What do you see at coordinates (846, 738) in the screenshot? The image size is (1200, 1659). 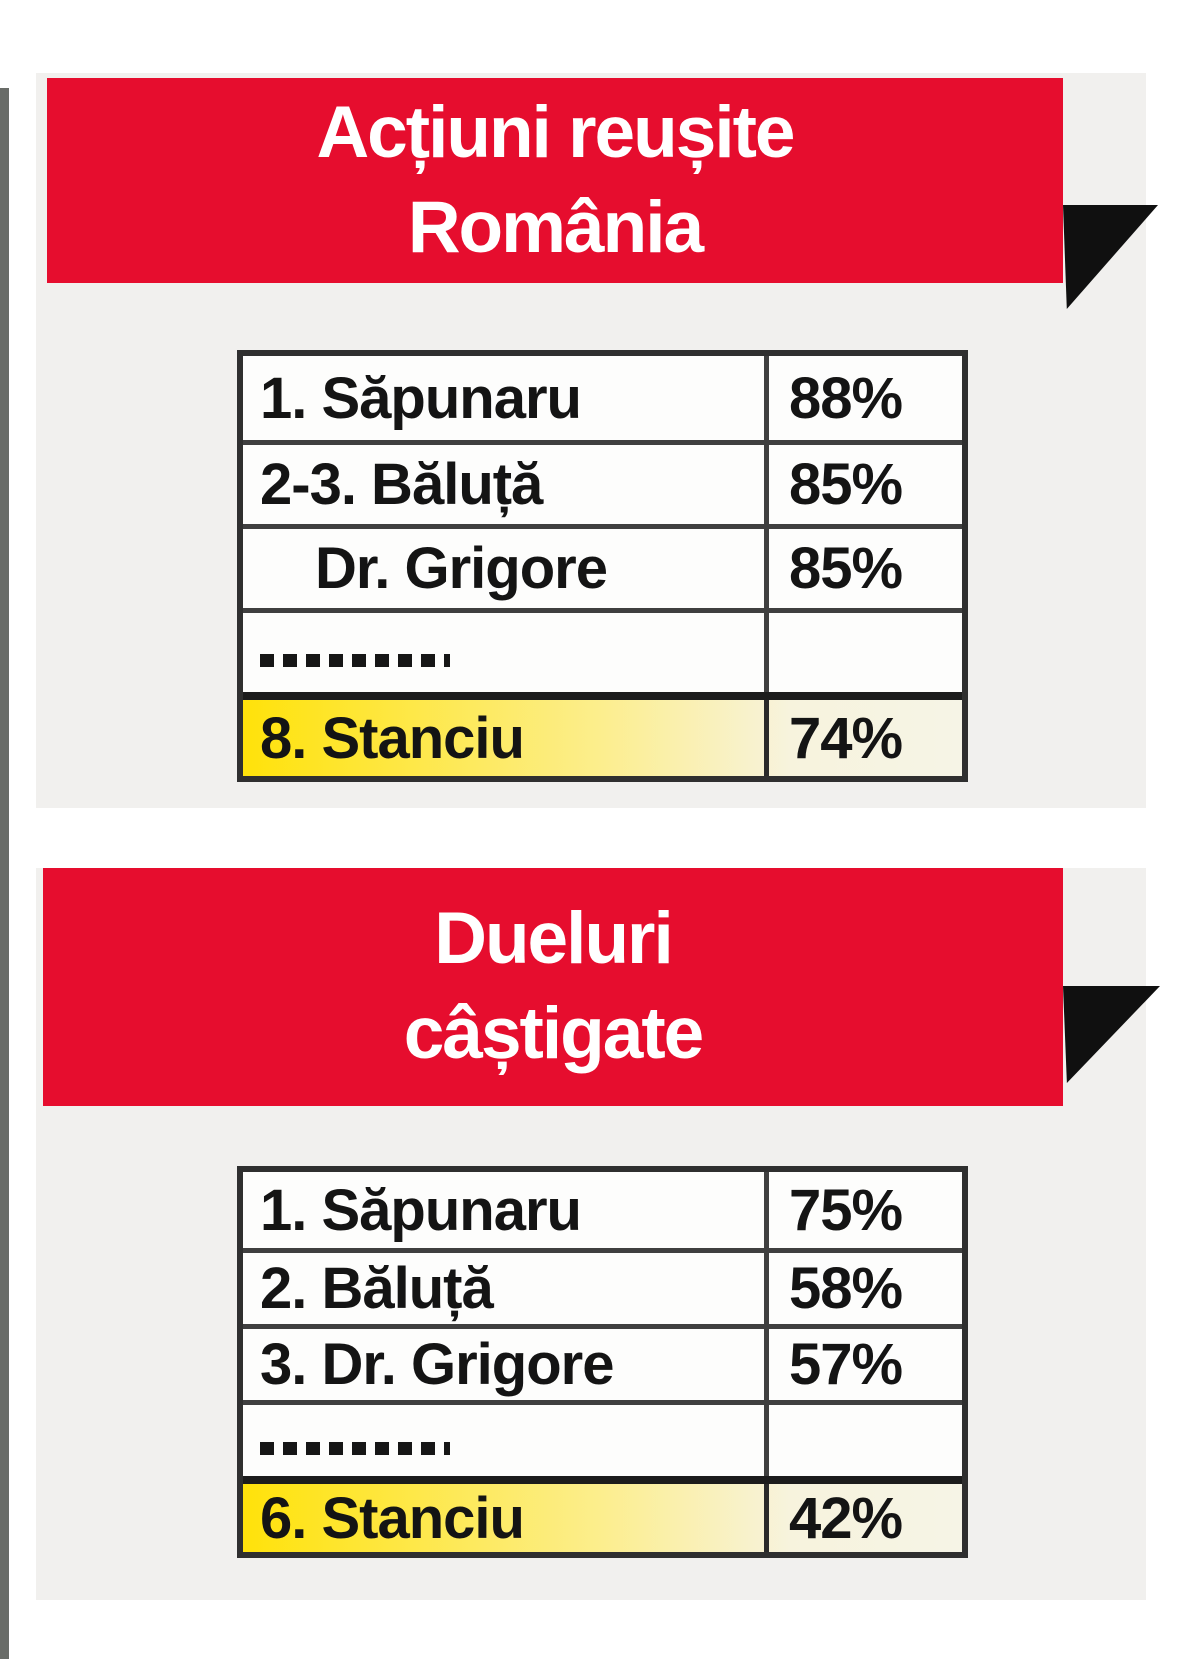 I see `player-value: 74%` at bounding box center [846, 738].